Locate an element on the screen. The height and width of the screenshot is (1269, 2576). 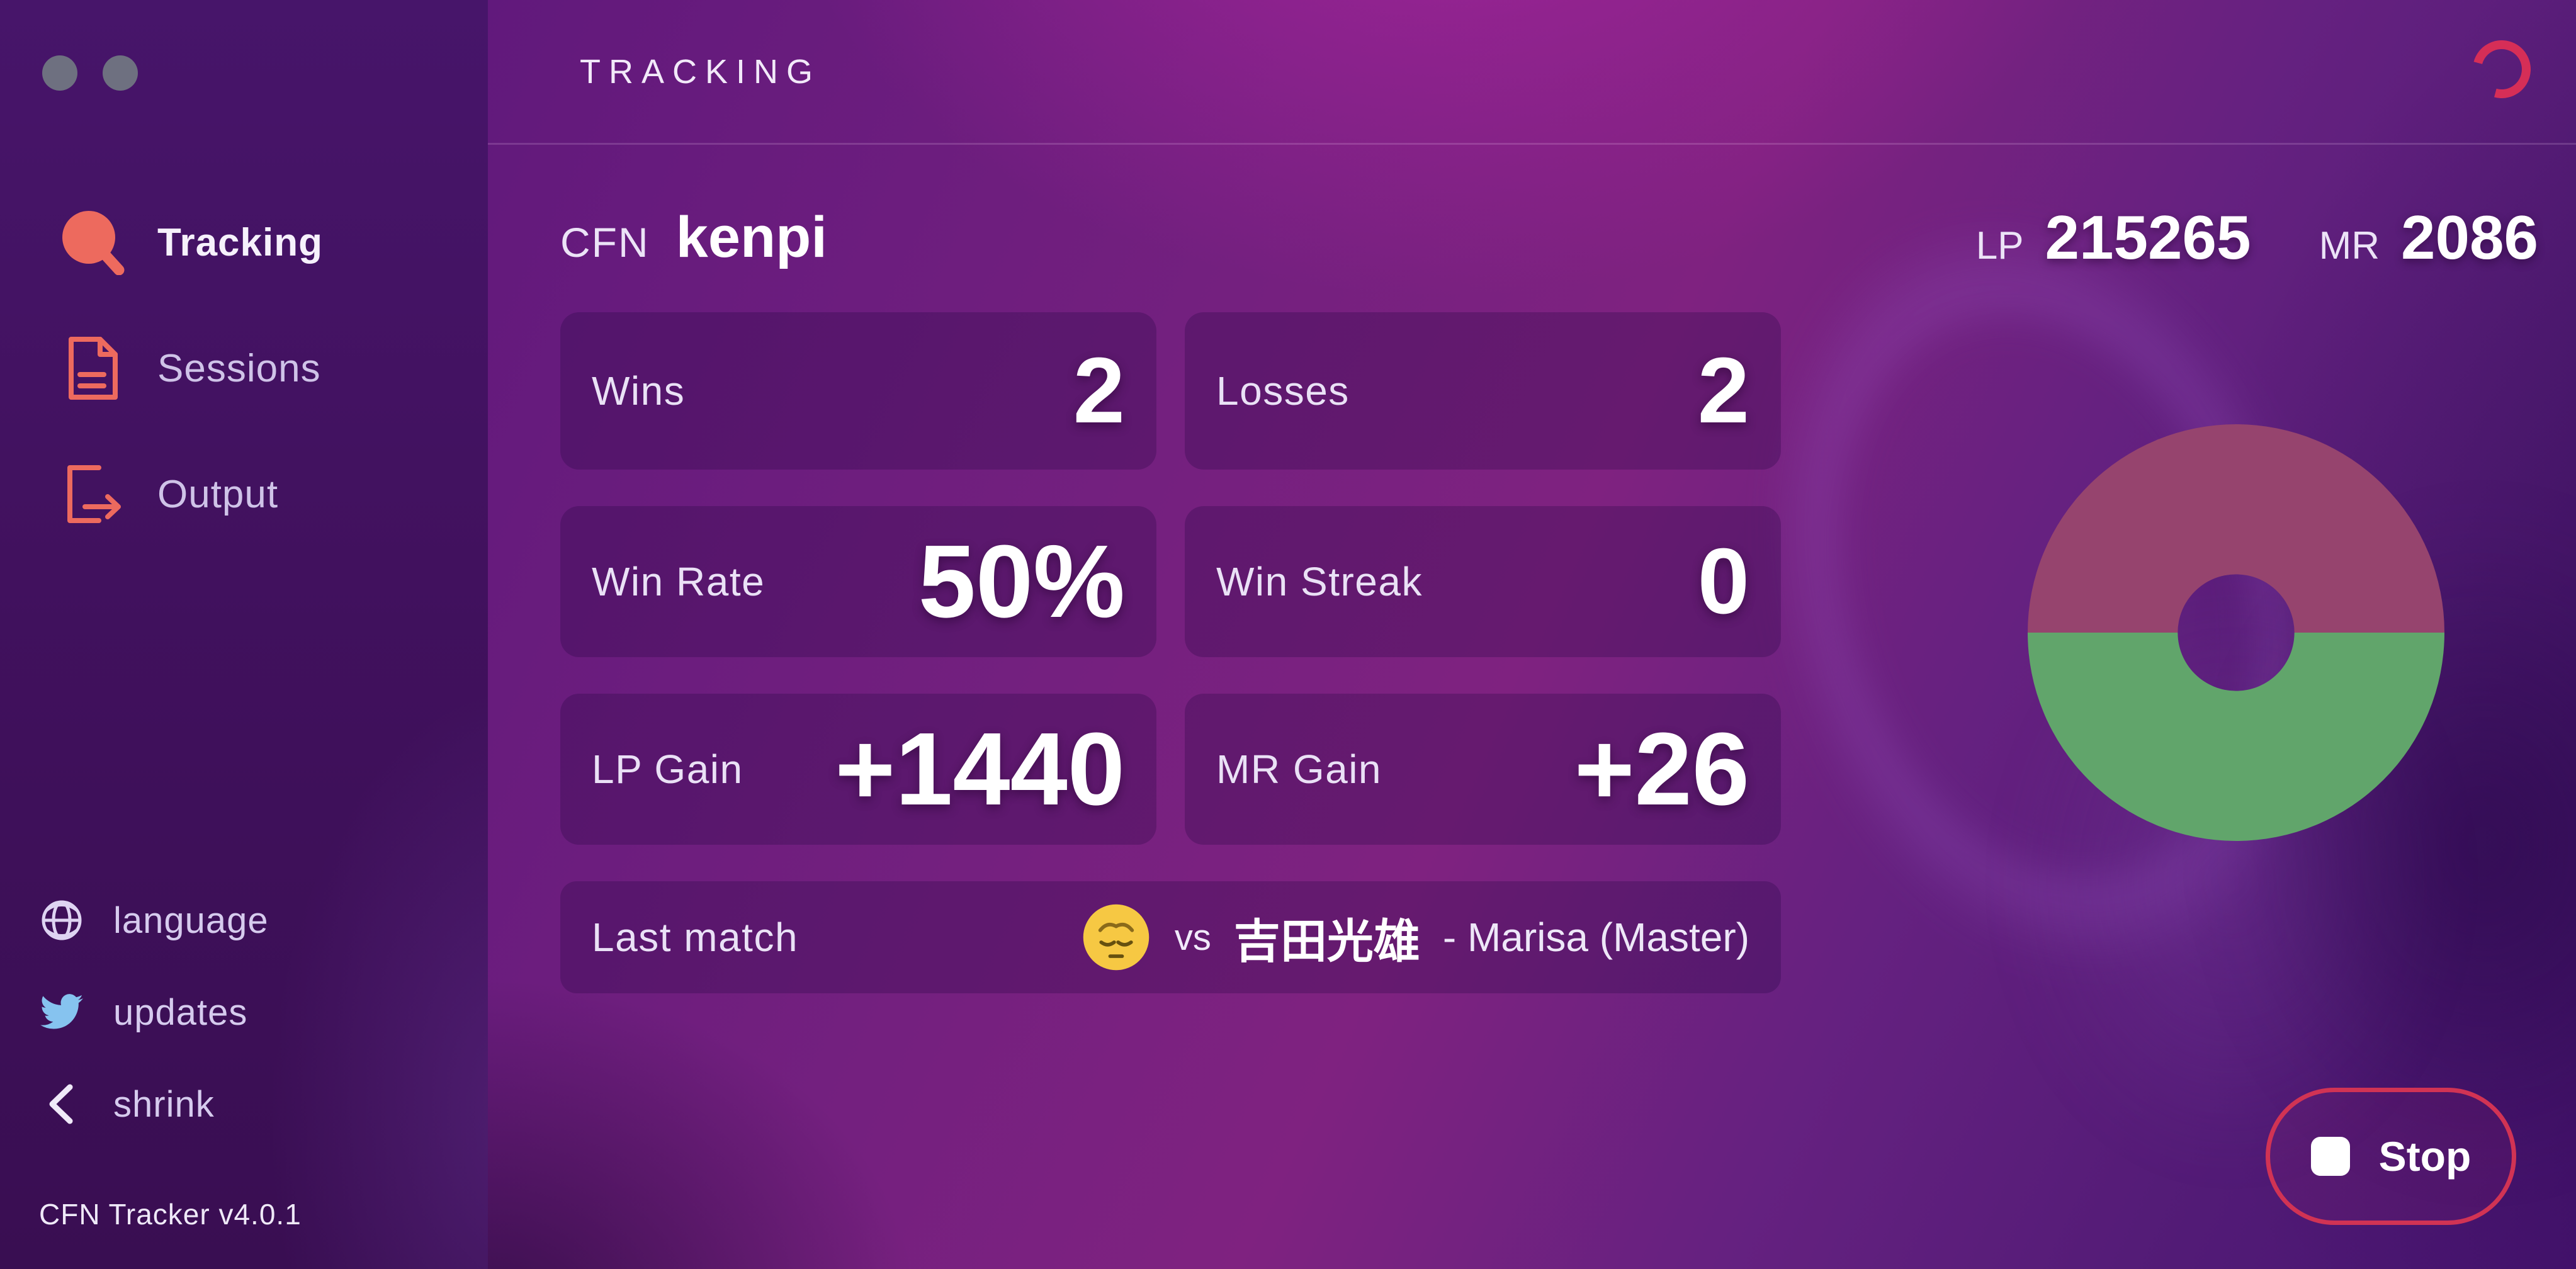
cfn-label: CFN is located at coordinates (605, 242).